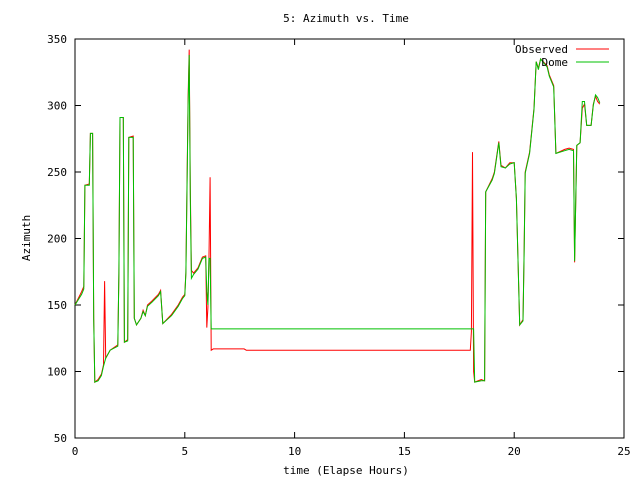 This screenshot has width=640, height=480. What do you see at coordinates (57, 172) in the screenshot?
I see `y-tick-label: 250` at bounding box center [57, 172].